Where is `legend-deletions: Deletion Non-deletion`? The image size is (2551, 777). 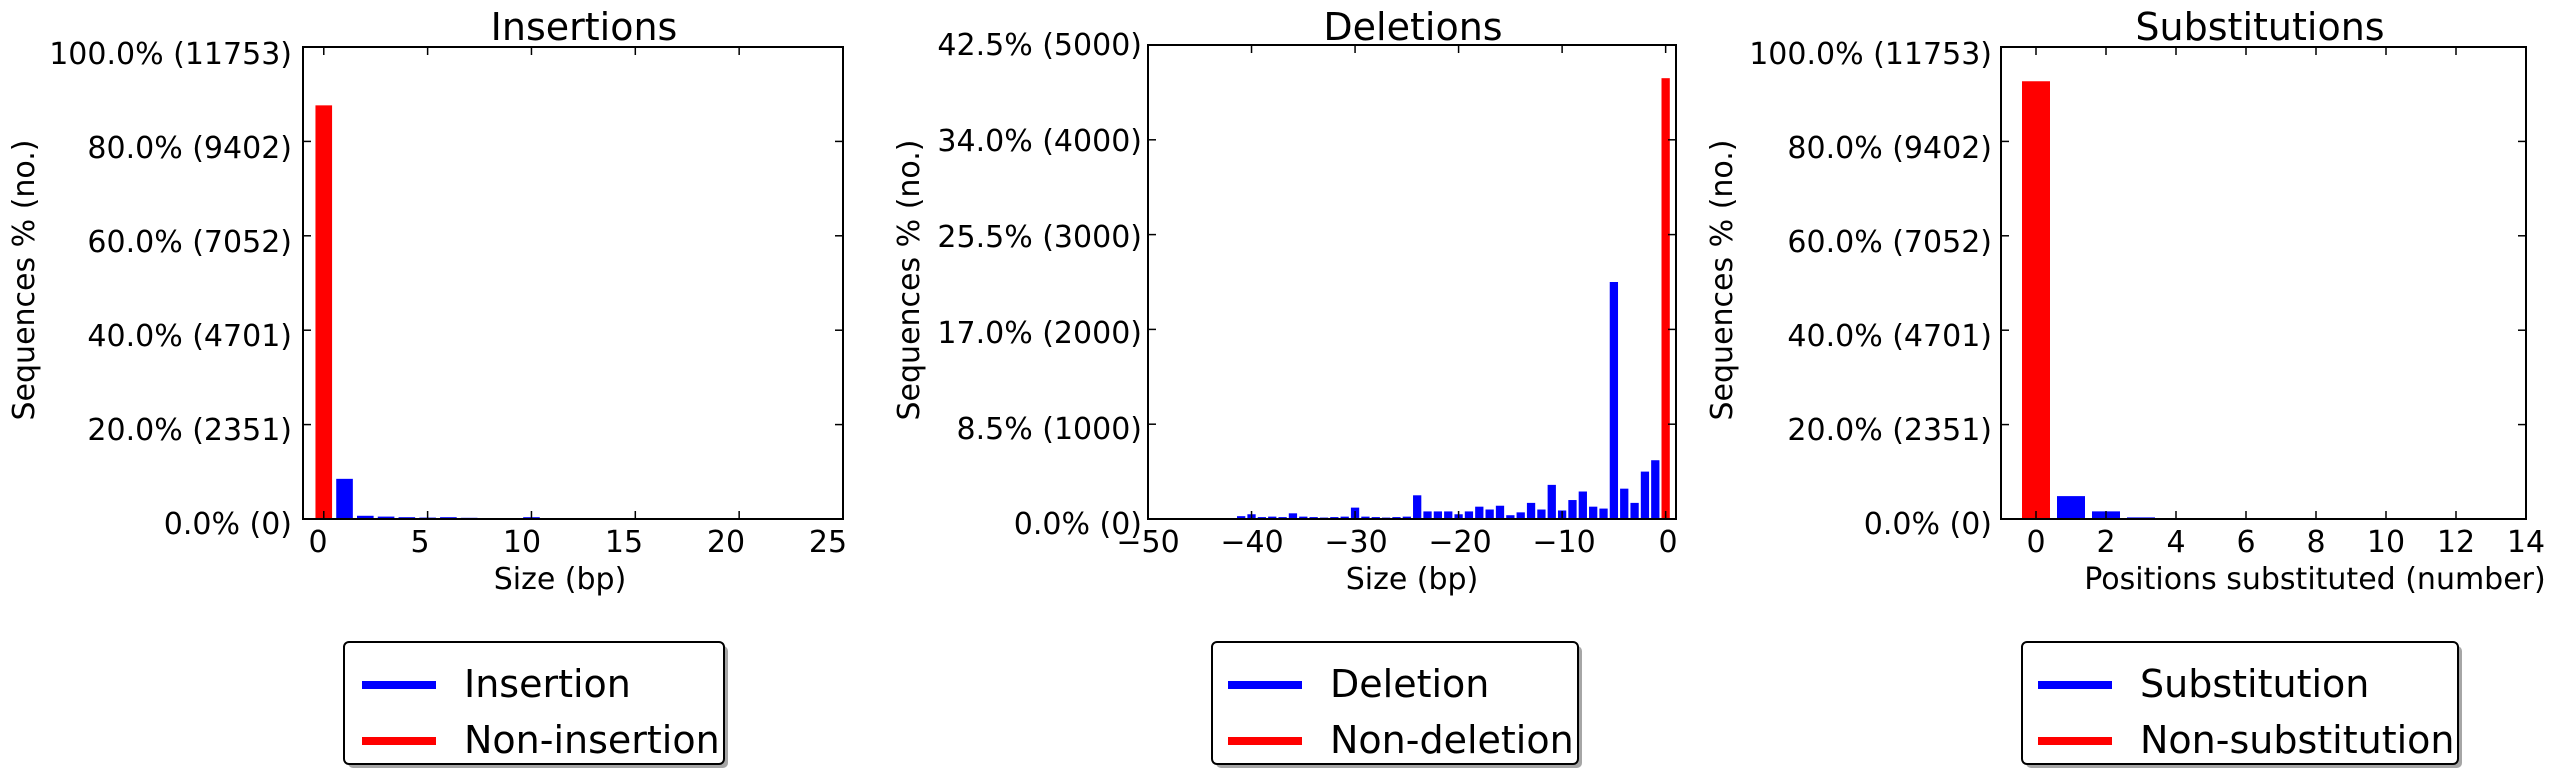 legend-deletions: Deletion Non-deletion is located at coordinates (1396, 704).